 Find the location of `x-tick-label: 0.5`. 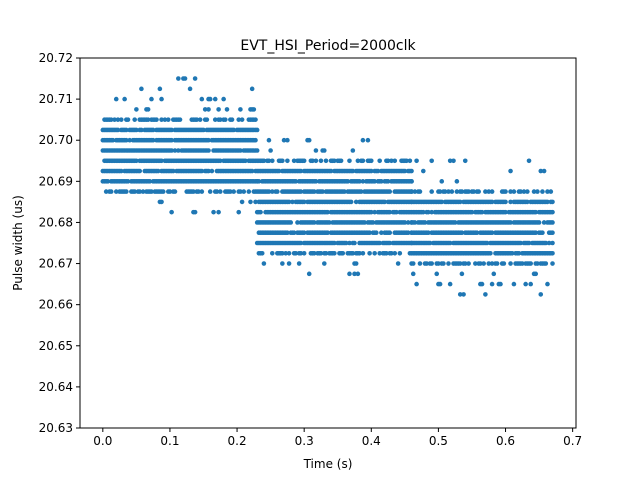

x-tick-label: 0.5 is located at coordinates (438, 441).